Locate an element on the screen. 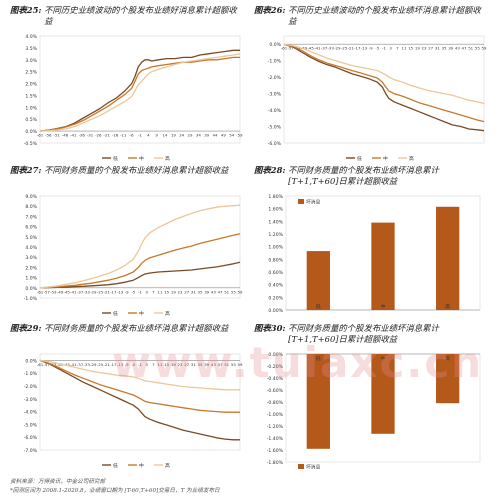 The image size is (499, 497). watermark: www.tuiaxc.cn is located at coordinates (298, 362).